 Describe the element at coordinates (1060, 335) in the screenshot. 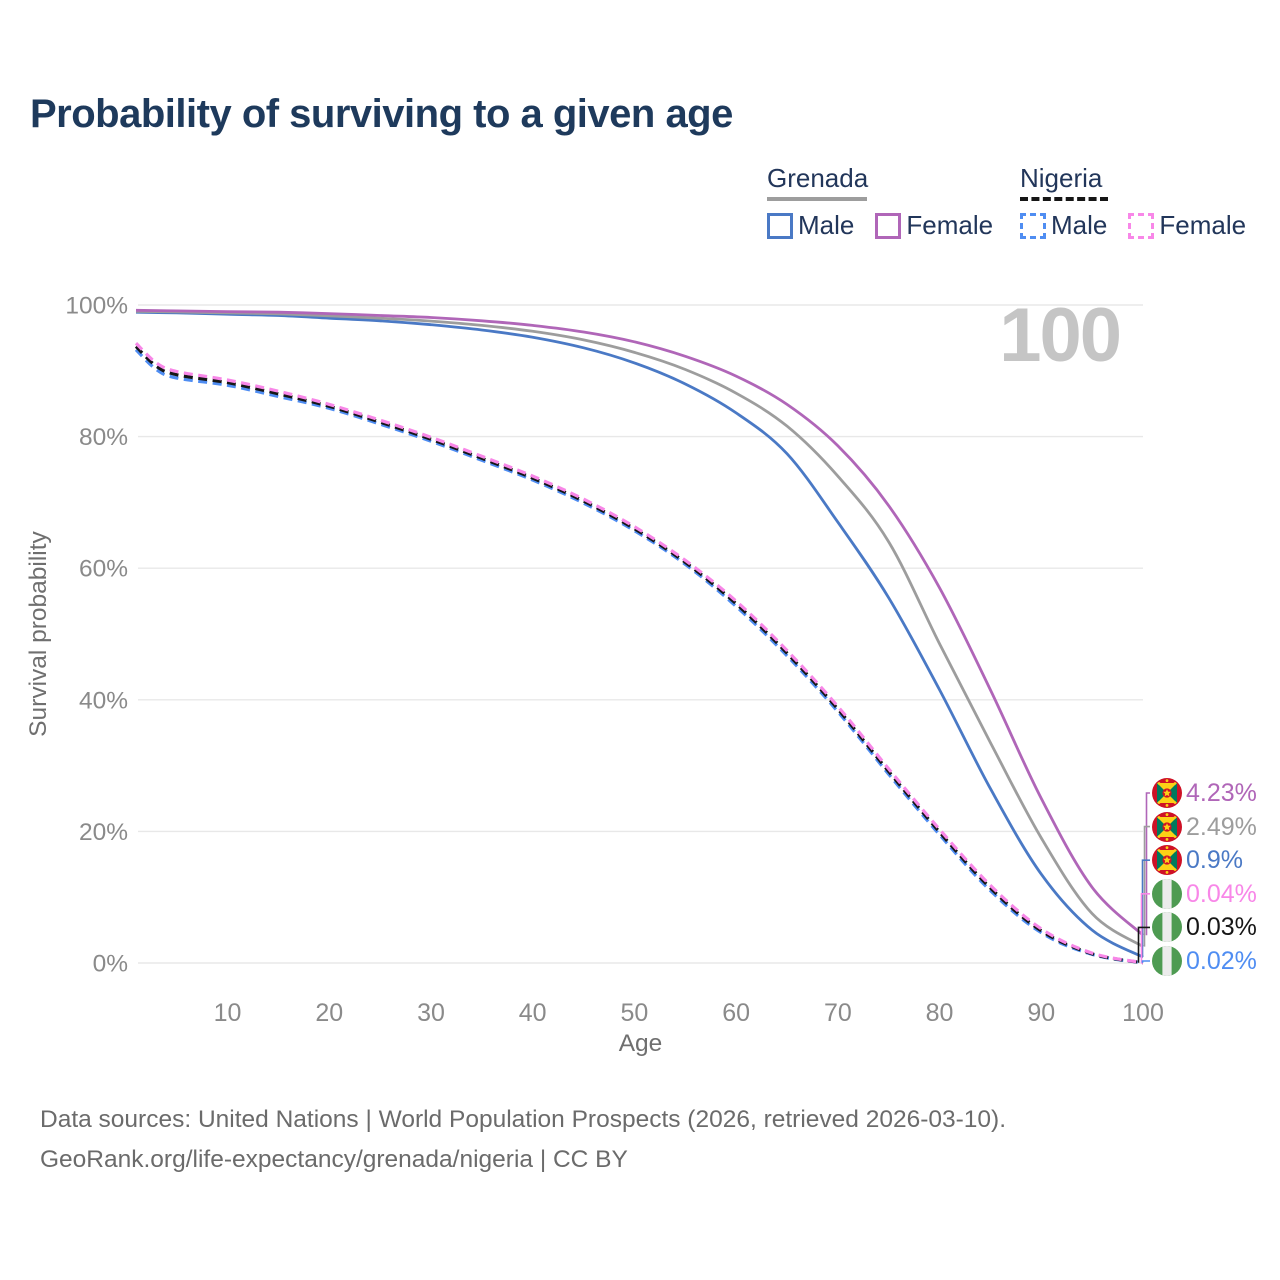

I see `age-indicator: 100` at that location.